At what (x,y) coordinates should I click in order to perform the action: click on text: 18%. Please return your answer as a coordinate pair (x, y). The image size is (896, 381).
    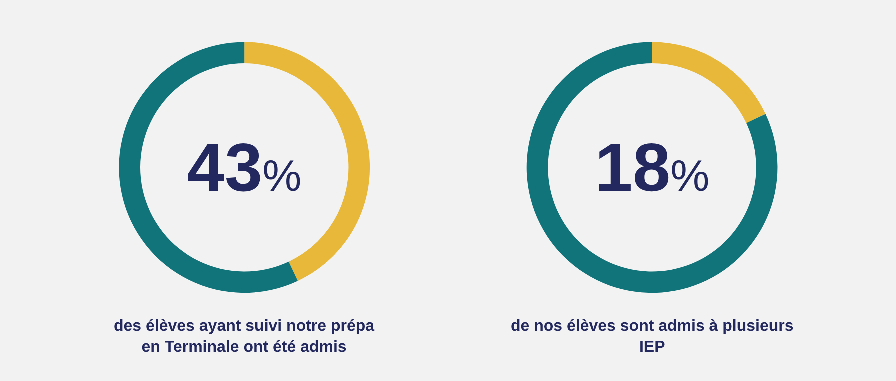
    Looking at the image, I should click on (652, 168).